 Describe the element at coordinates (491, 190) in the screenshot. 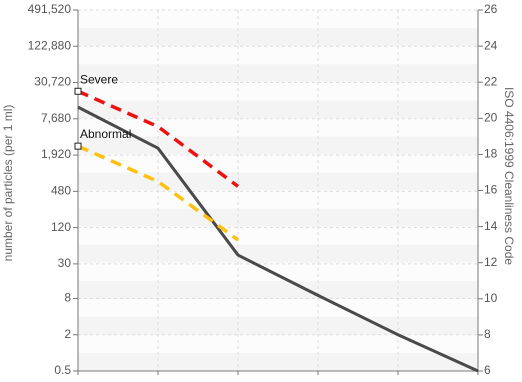

I see `y2-tick-label: 16` at that location.